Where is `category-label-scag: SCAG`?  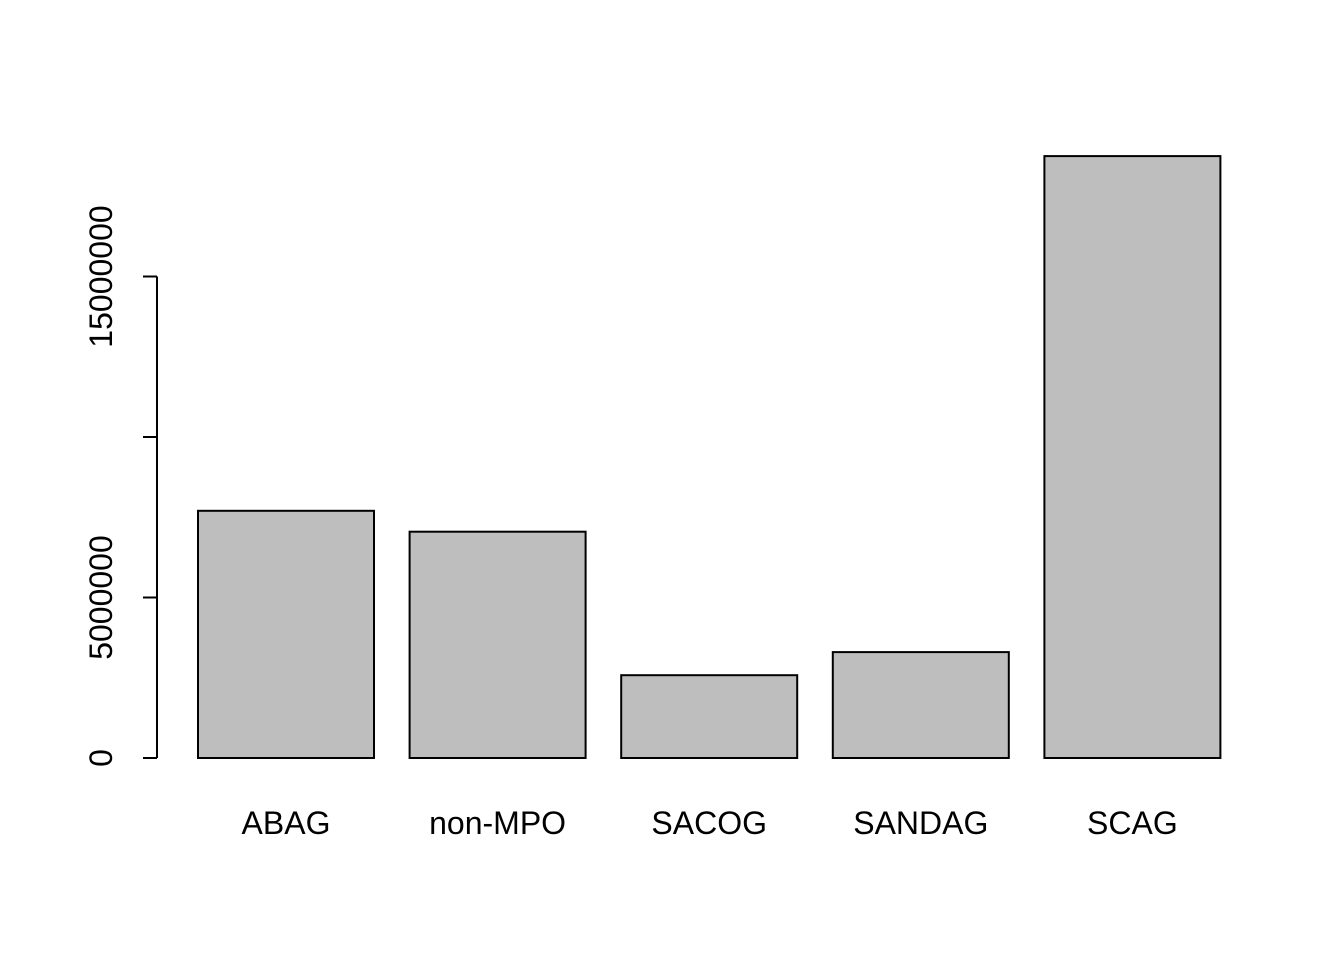 category-label-scag: SCAG is located at coordinates (1132, 823).